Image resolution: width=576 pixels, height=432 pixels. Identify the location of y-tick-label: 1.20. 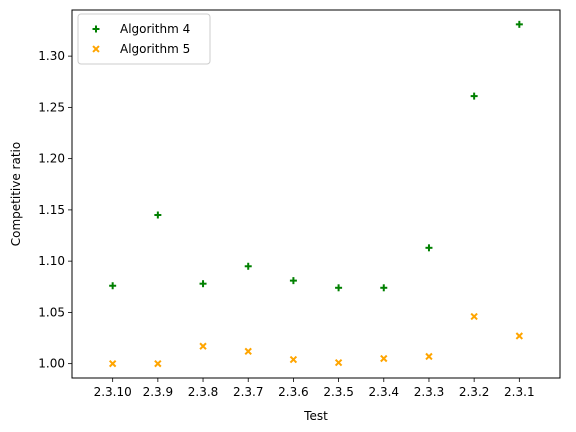
(51, 159).